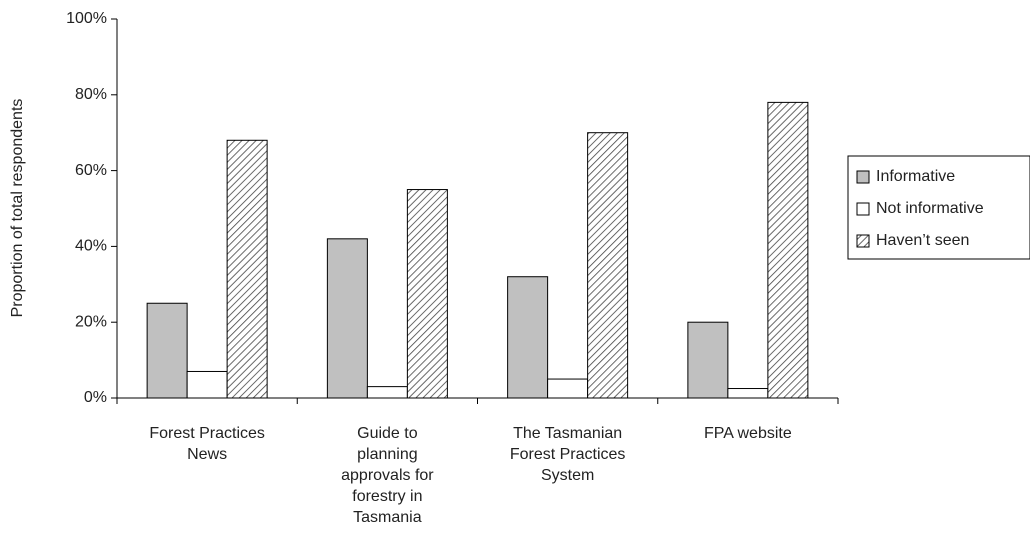 The width and height of the screenshot is (1030, 541). What do you see at coordinates (95, 397) in the screenshot?
I see `y-tick-label: 0%` at bounding box center [95, 397].